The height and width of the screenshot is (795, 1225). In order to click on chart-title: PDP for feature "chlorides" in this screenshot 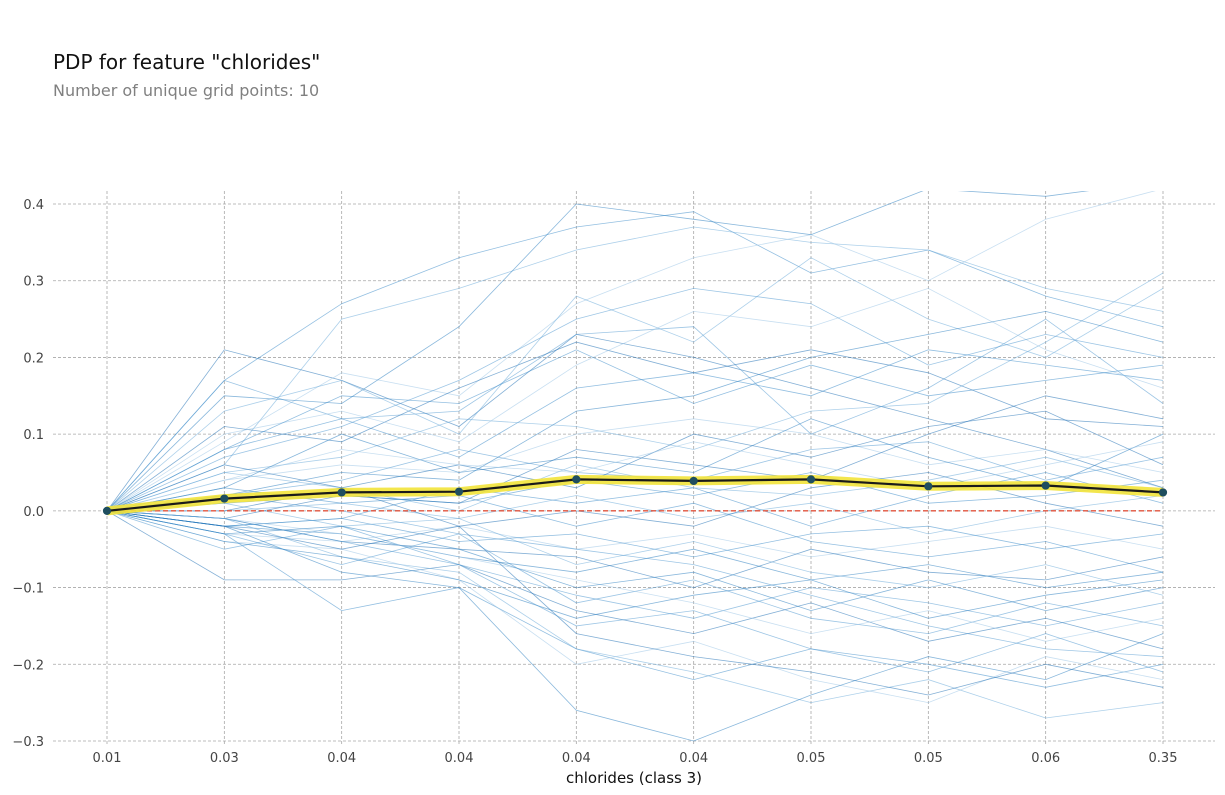, I will do `click(187, 62)`.